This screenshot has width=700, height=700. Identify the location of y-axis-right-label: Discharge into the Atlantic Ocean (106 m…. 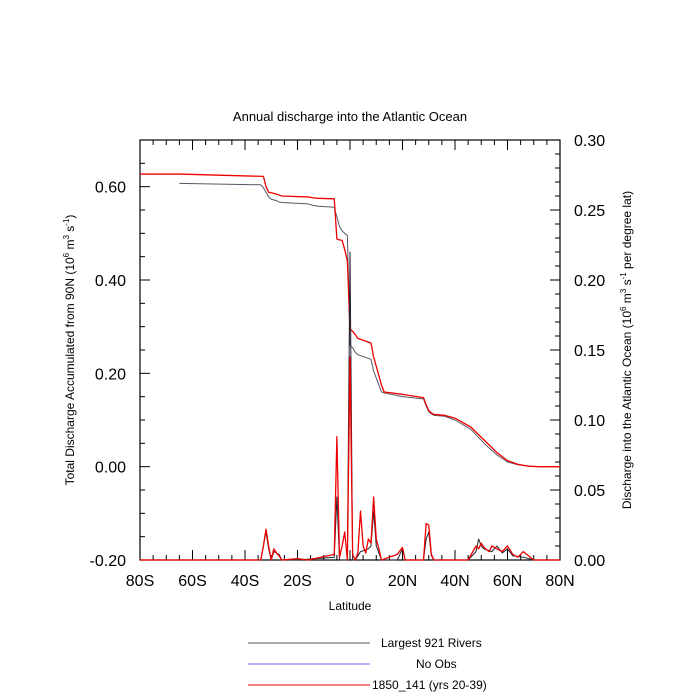
(626, 350).